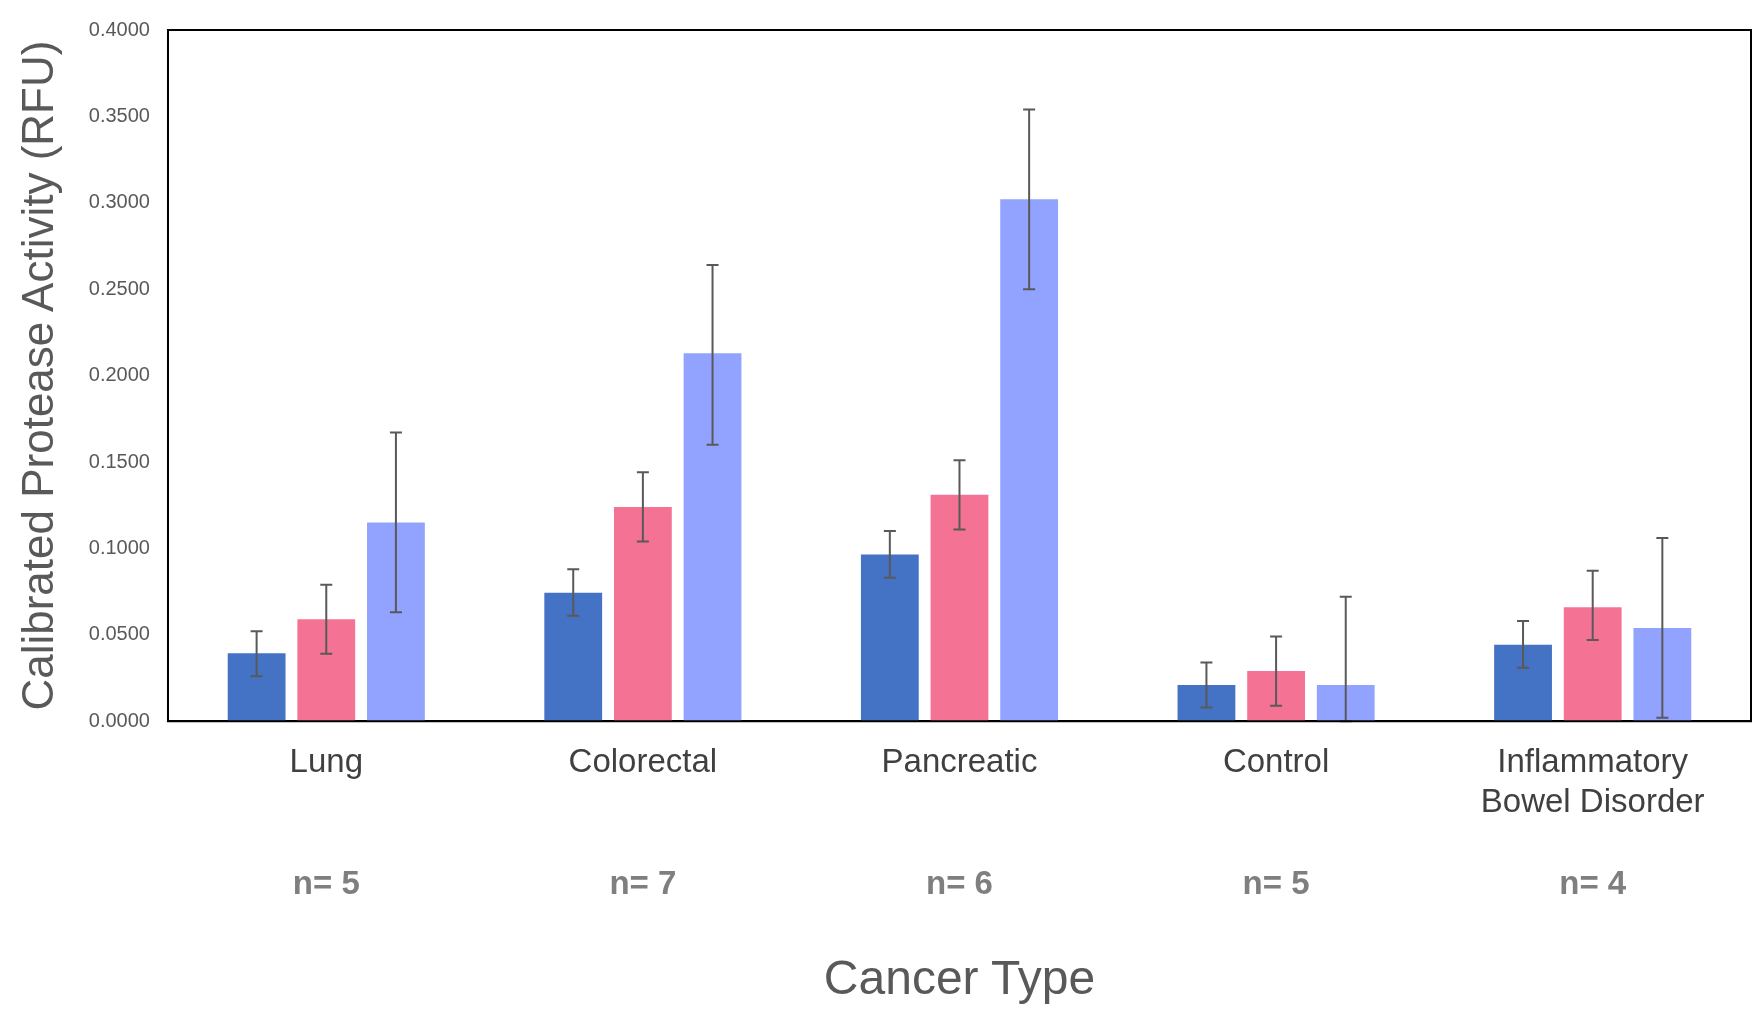  Describe the element at coordinates (959, 978) in the screenshot. I see `x-axis-title: Cancer Type` at that location.